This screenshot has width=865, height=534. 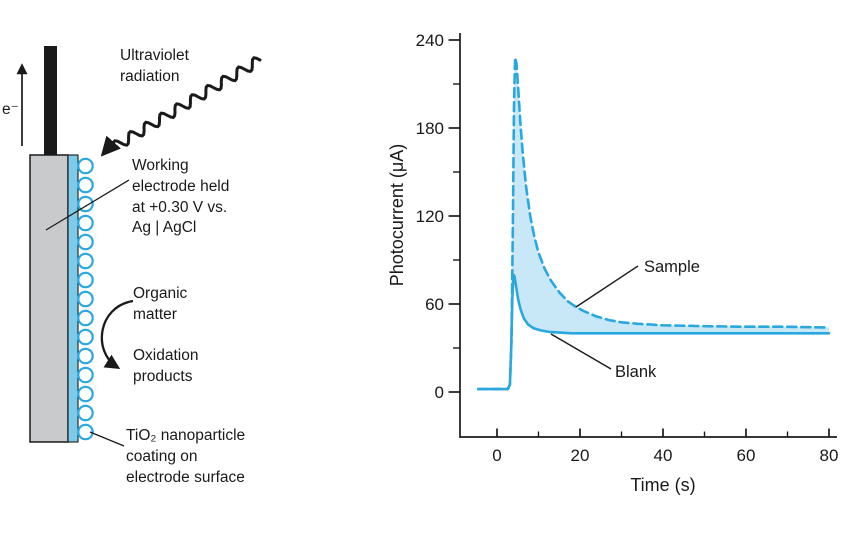 What do you see at coordinates (829, 455) in the screenshot?
I see `x-tick-label: 80` at bounding box center [829, 455].